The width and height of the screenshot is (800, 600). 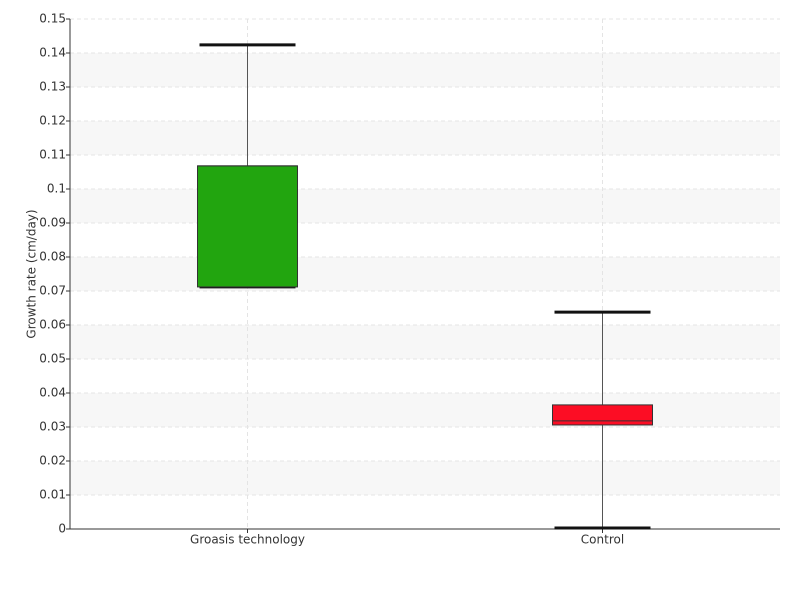 I want to click on y-tick-label: 0.1, so click(x=56, y=189).